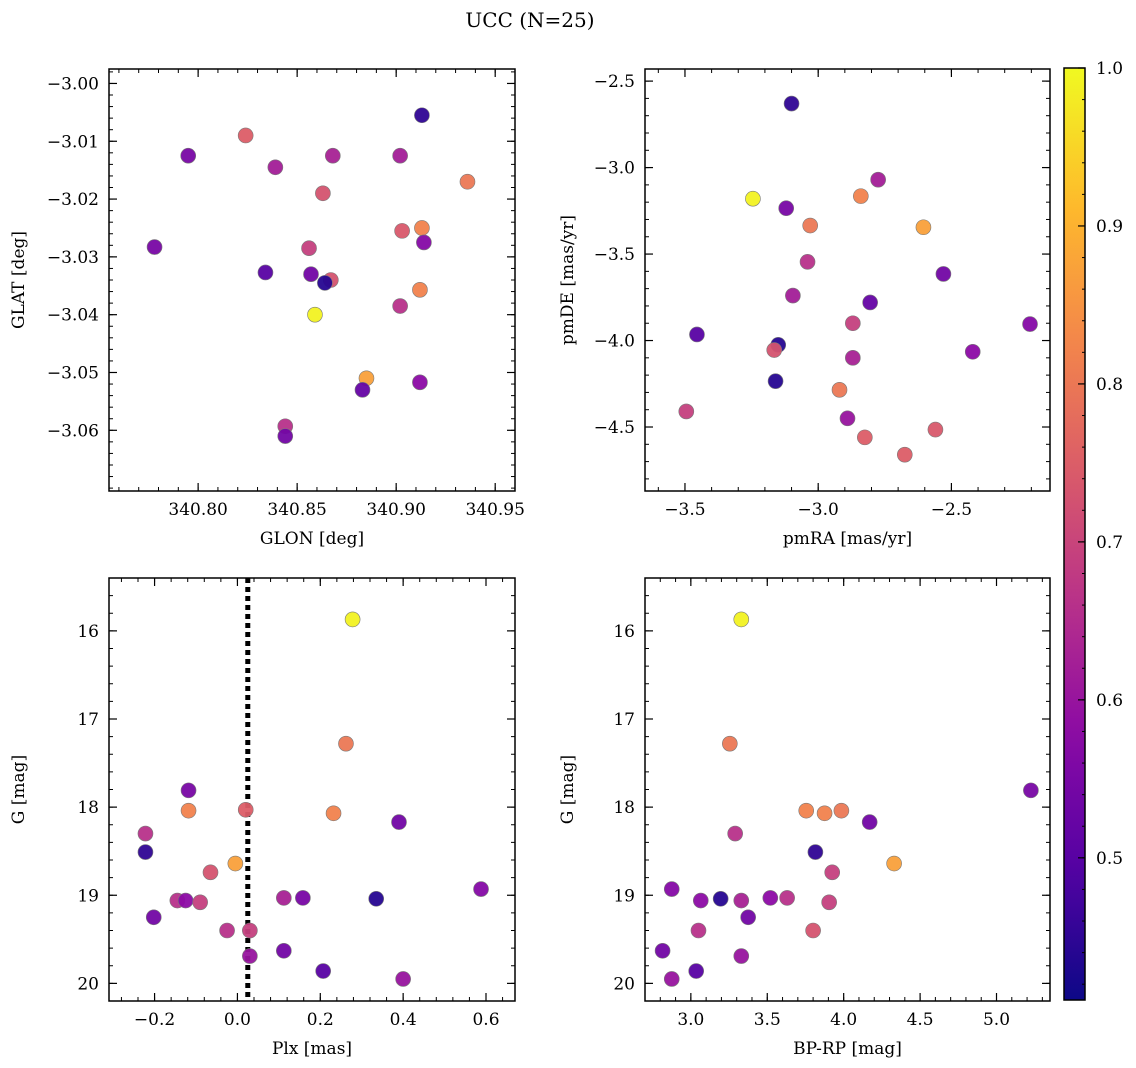 Image resolution: width=1136 pixels, height=1068 pixels. What do you see at coordinates (847, 1049) in the screenshot?
I see `x-axis-label: BP-RP [mag]` at bounding box center [847, 1049].